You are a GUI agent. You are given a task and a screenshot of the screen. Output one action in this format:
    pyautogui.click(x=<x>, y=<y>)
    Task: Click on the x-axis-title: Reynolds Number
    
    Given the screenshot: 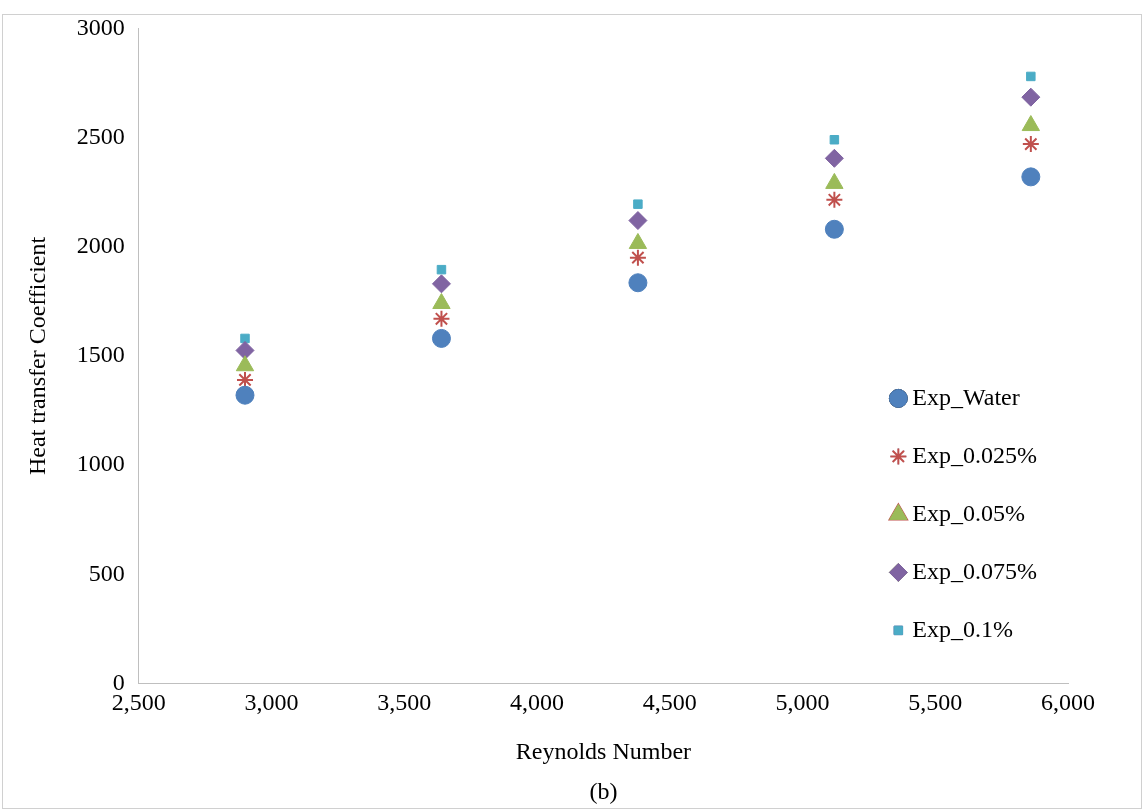 What is the action you would take?
    pyautogui.click(x=603, y=750)
    